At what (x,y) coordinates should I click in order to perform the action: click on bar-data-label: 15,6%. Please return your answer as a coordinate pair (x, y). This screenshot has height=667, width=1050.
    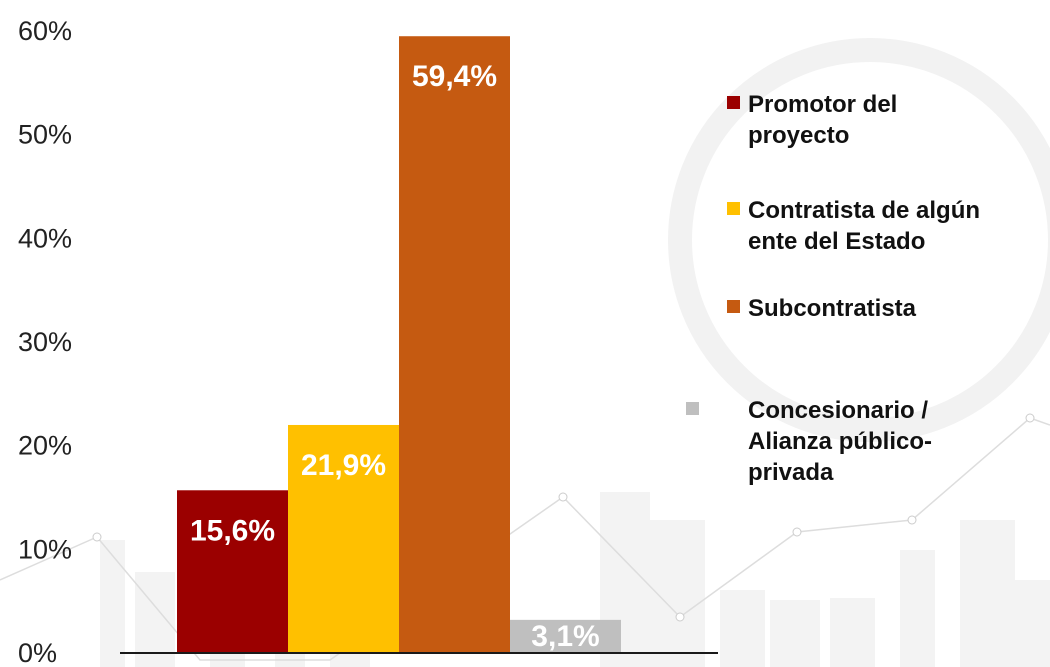
    Looking at the image, I should click on (232, 530).